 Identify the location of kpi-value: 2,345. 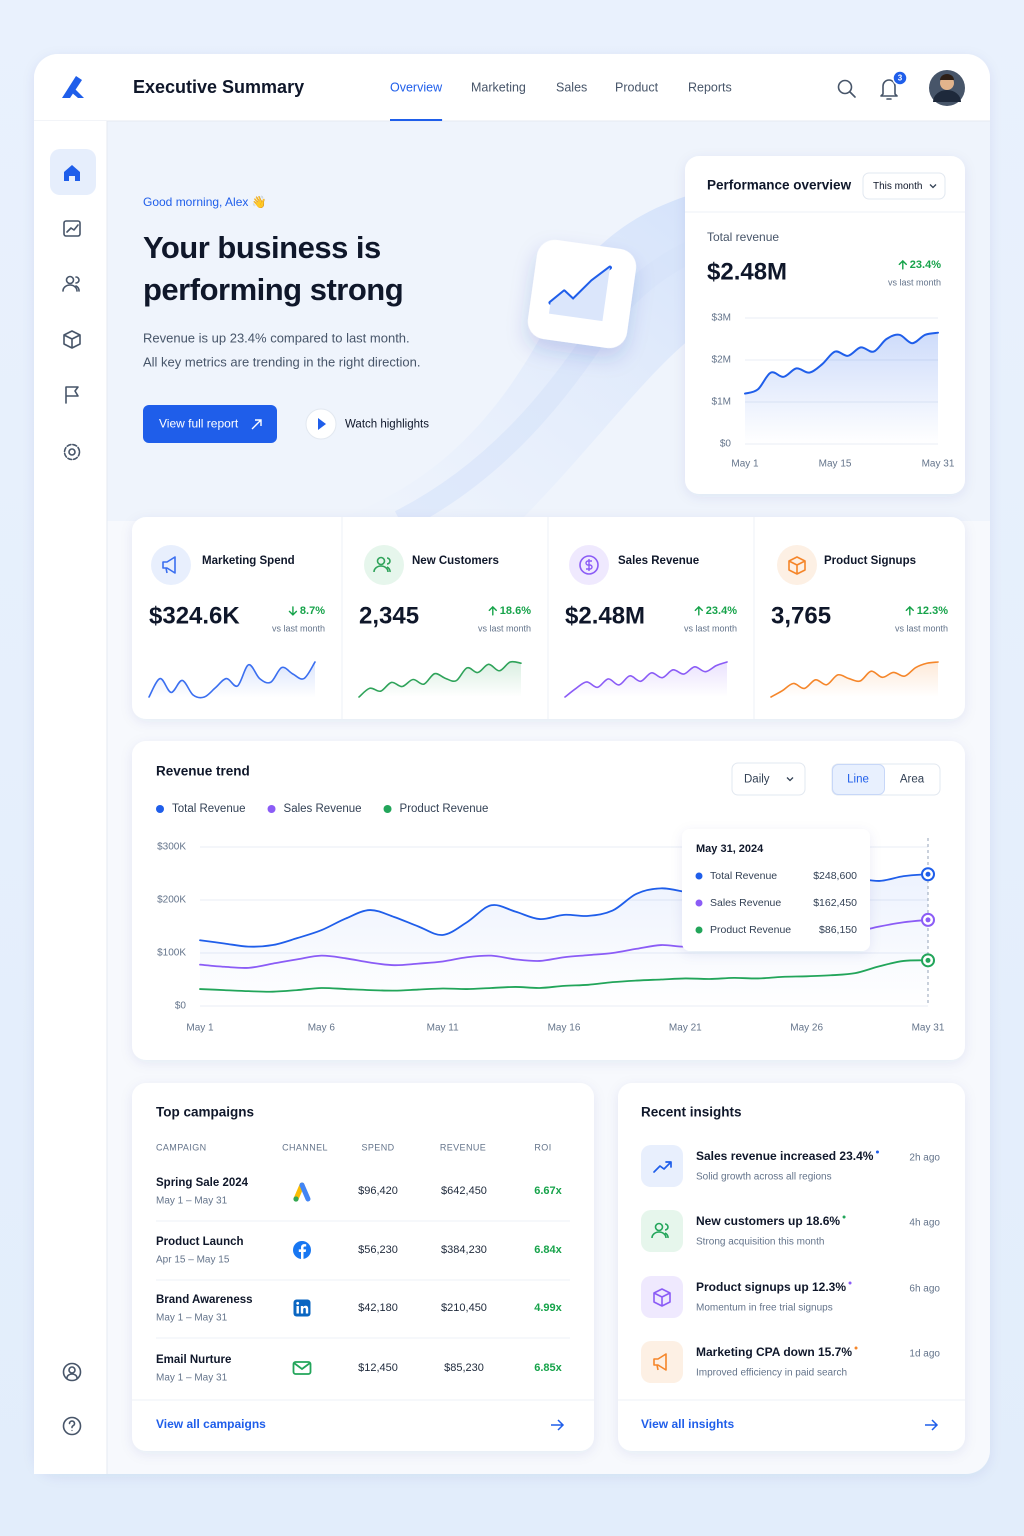
(389, 615).